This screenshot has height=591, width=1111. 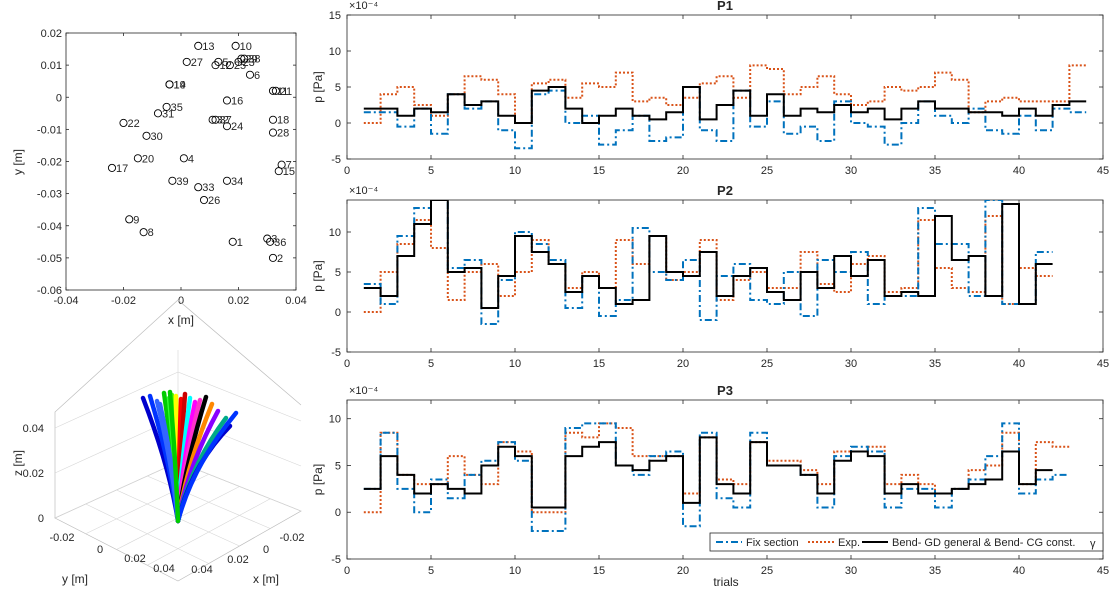 I want to click on scatter-point-label: 3, so click(x=274, y=240).